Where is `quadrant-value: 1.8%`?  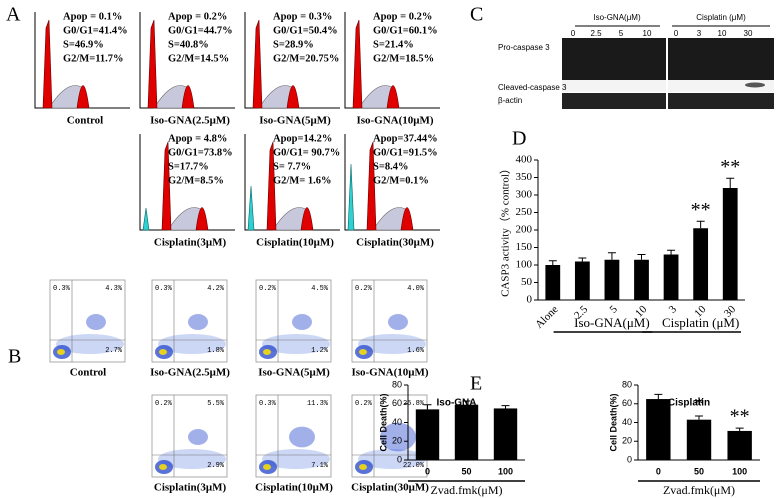 quadrant-value: 1.8% is located at coordinates (216, 351).